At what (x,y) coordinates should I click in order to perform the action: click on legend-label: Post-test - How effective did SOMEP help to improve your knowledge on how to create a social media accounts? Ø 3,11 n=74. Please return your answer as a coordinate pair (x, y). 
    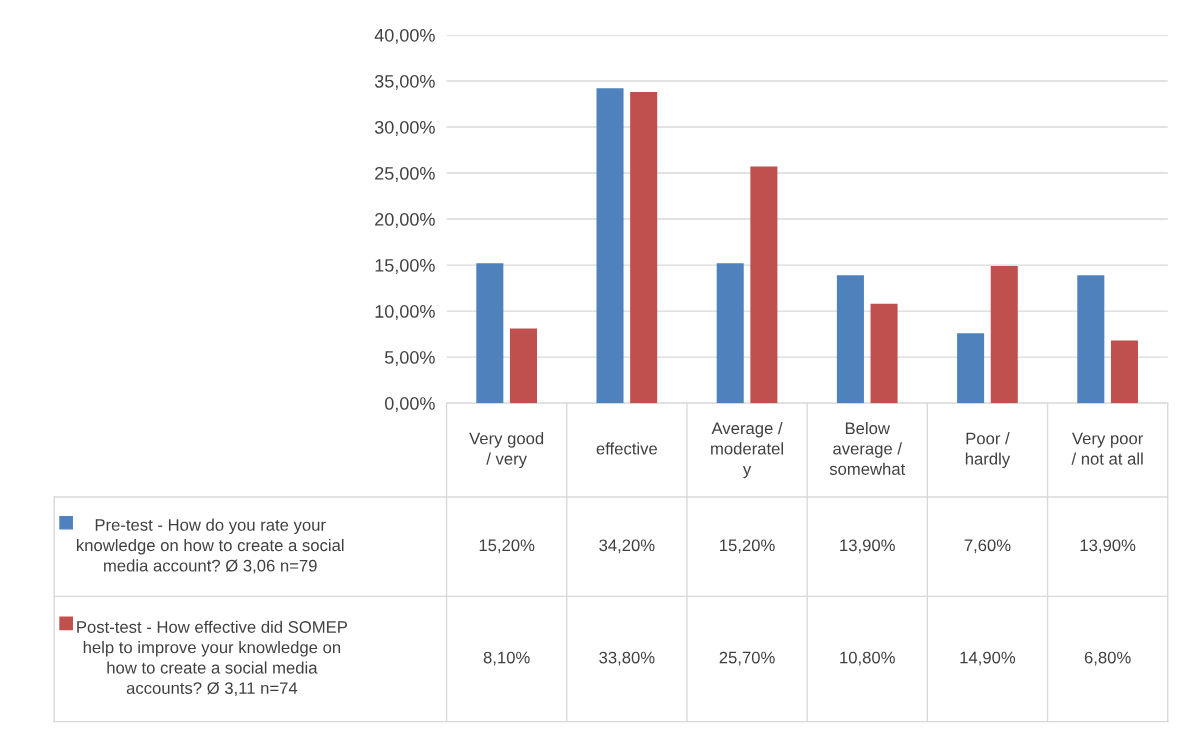
    Looking at the image, I should click on (212, 658).